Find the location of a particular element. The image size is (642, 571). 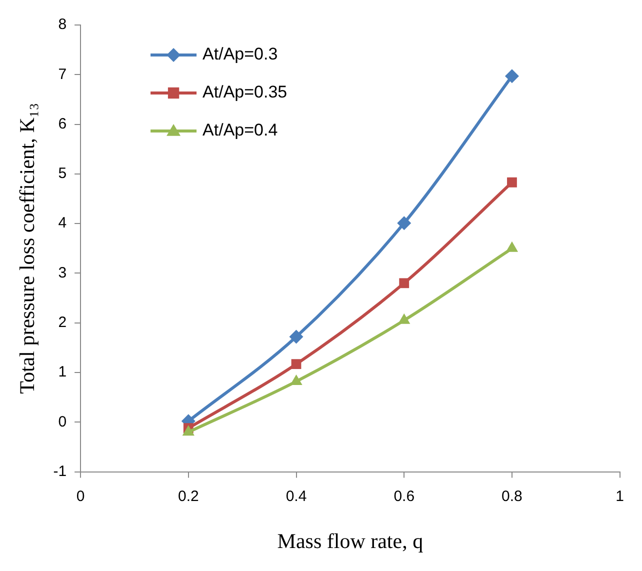

x-tick-label: 1 is located at coordinates (620, 496).